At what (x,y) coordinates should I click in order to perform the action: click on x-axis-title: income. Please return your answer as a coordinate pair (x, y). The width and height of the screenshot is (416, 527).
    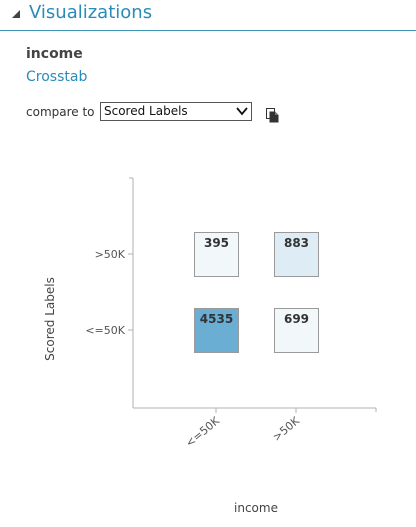
    Looking at the image, I should click on (256, 508).